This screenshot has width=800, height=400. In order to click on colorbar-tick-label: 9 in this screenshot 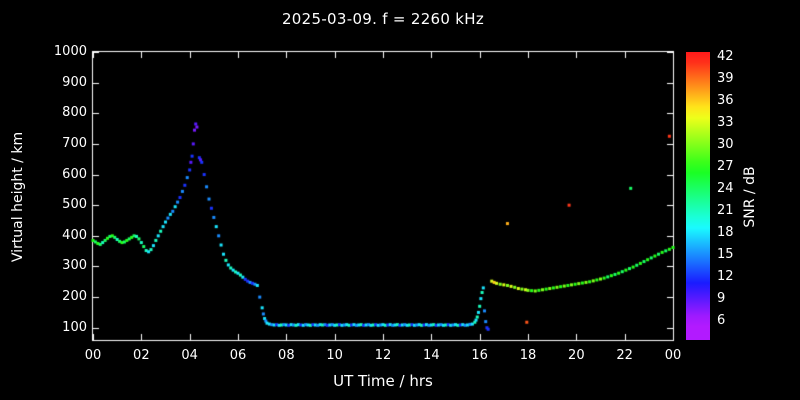, I will do `click(721, 298)`.